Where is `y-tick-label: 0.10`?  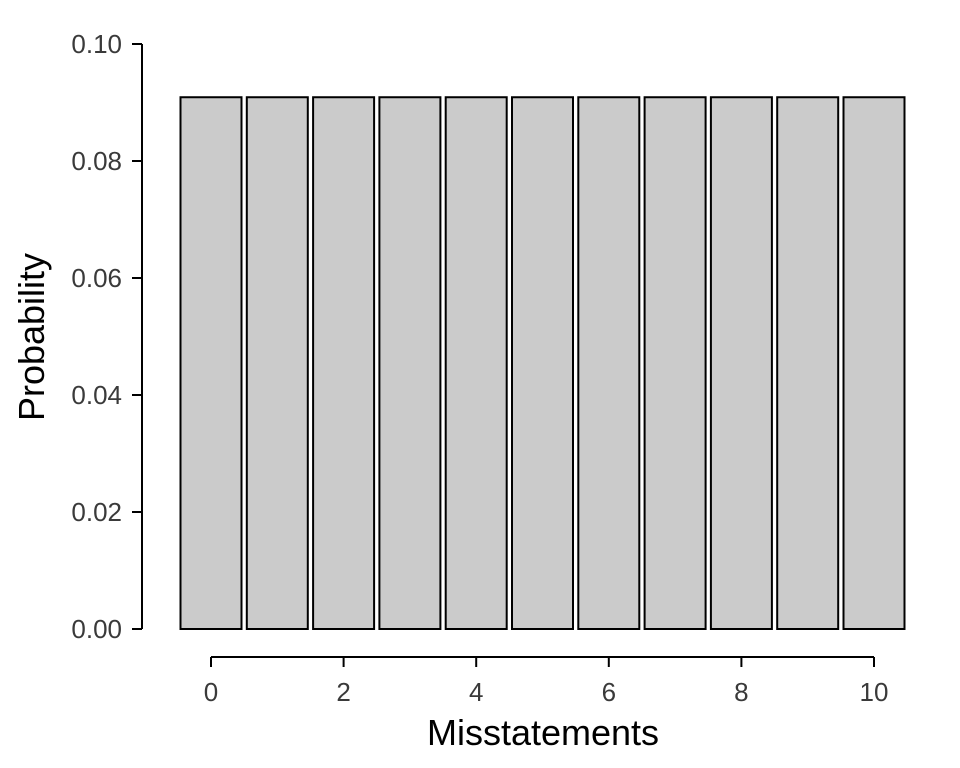 y-tick-label: 0.10 is located at coordinates (96, 44).